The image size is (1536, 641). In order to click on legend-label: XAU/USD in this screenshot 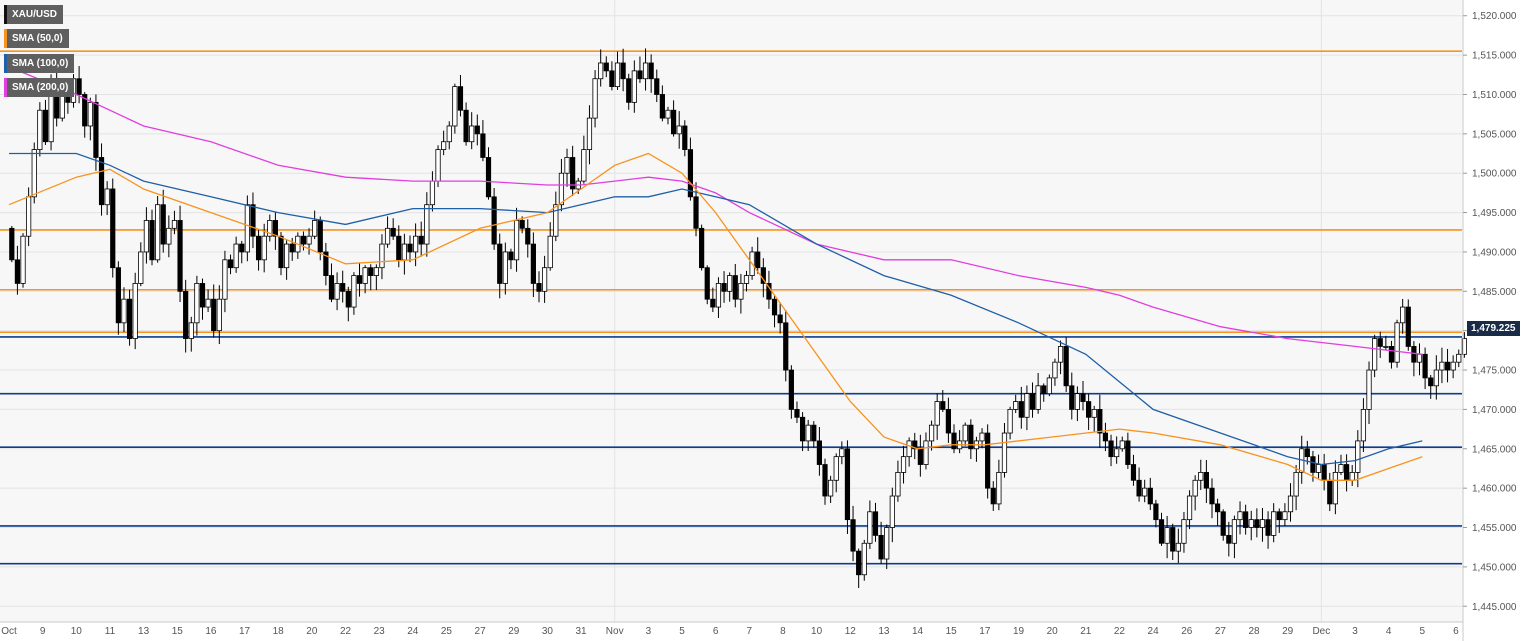, I will do `click(35, 14)`.